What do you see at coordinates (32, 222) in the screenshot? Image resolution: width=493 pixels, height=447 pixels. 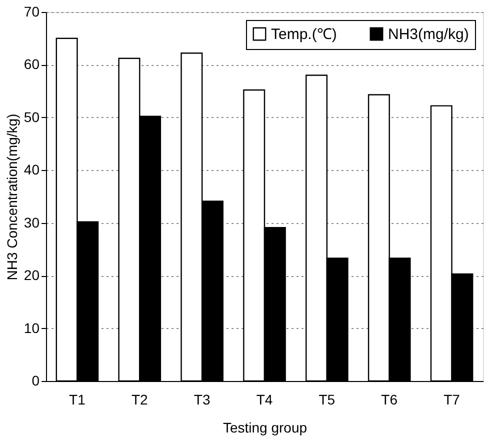 I see `y-tick-label: 30` at bounding box center [32, 222].